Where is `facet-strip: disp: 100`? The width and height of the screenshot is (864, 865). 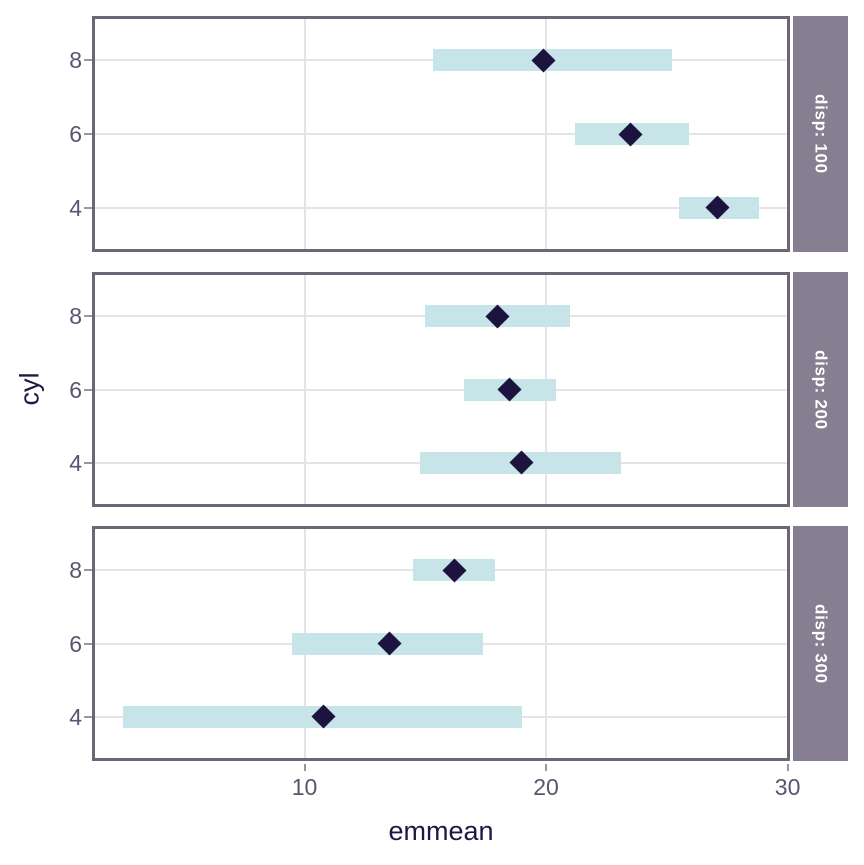
facet-strip: disp: 100 is located at coordinates (820, 134).